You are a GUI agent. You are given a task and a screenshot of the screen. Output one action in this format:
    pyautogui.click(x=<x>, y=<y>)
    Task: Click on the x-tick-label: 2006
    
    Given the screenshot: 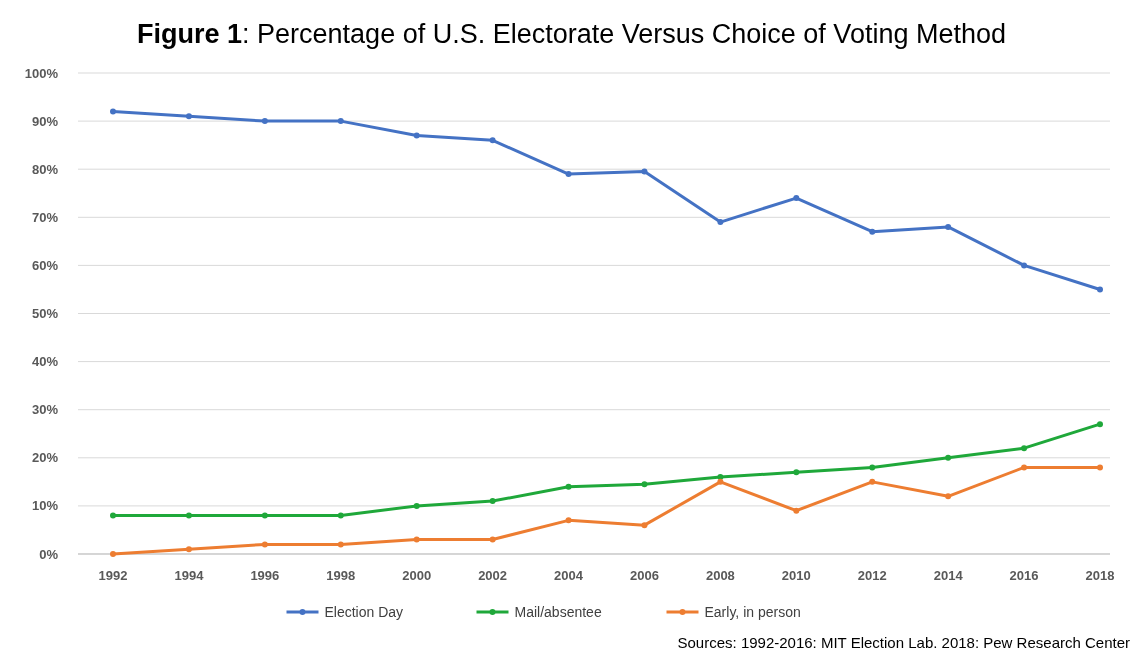 What is the action you would take?
    pyautogui.click(x=644, y=575)
    